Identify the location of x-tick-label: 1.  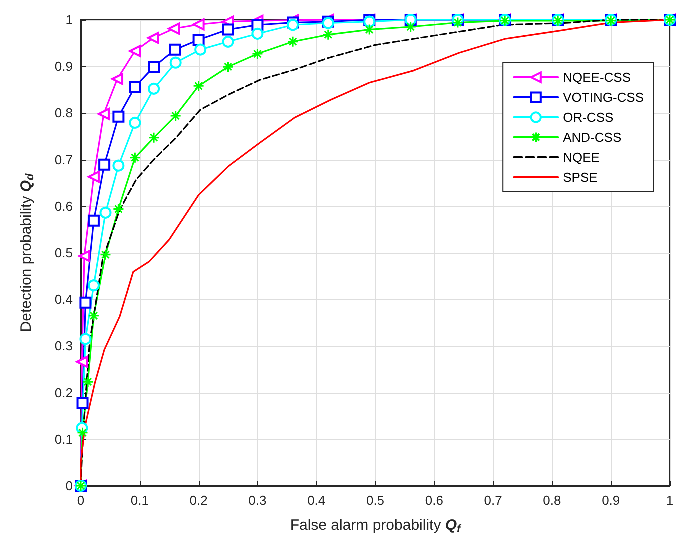
(670, 500).